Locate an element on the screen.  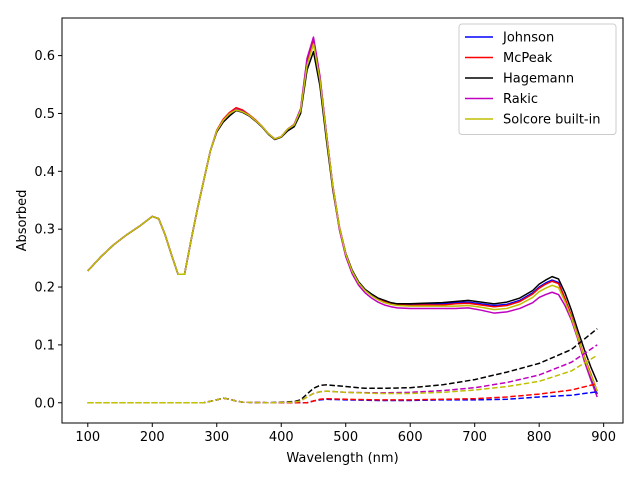
y-axis-title: Absorbed is located at coordinates (22, 221).